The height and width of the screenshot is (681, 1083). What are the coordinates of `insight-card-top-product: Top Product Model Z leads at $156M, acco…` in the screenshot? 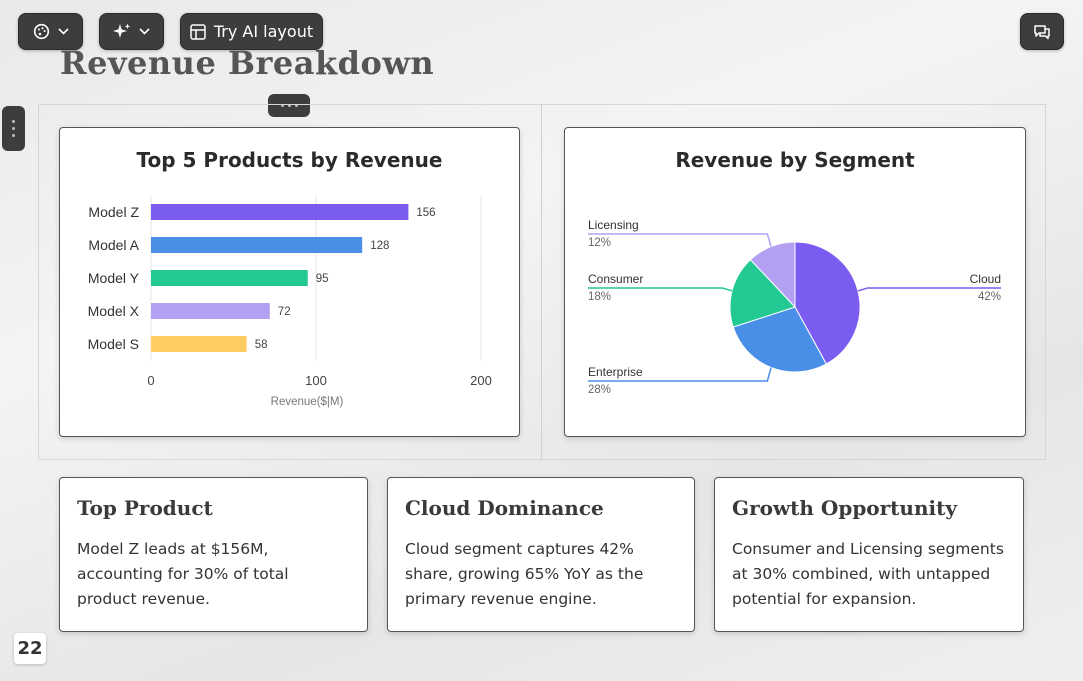 It's located at (213, 554).